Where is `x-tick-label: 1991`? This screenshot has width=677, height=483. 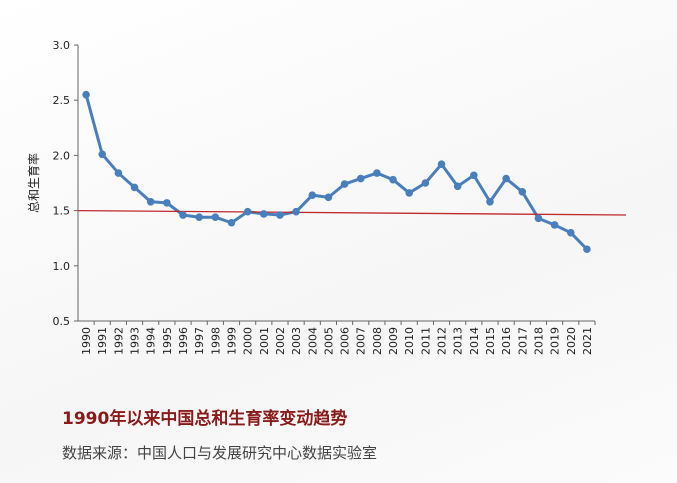 x-tick-label: 1991 is located at coordinates (102, 341).